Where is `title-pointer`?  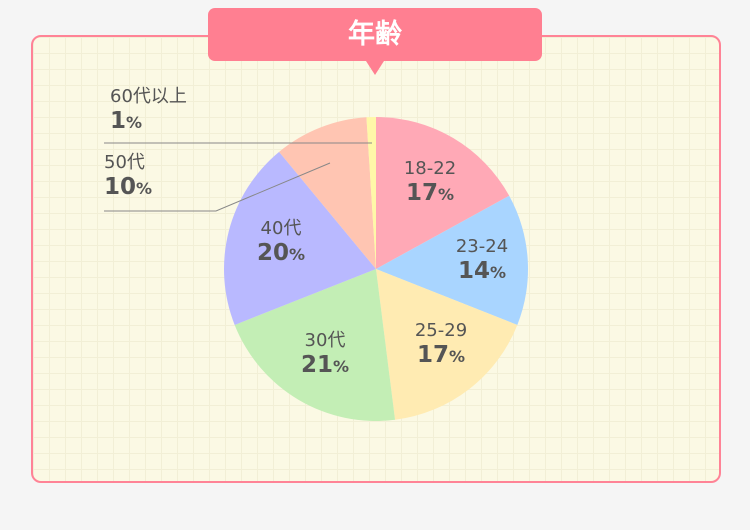 title-pointer is located at coordinates (375, 68).